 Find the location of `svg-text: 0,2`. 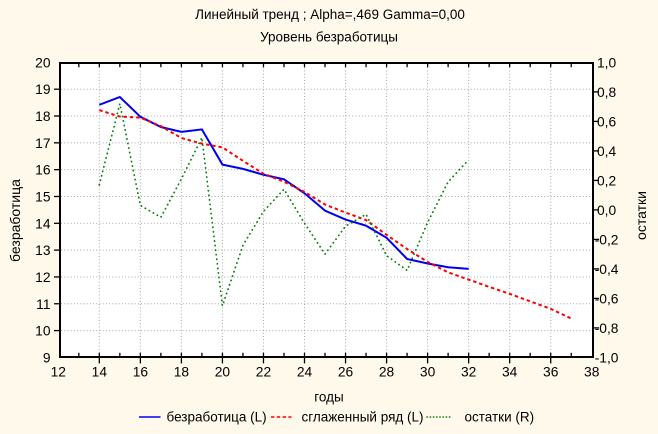

svg-text: 0,2 is located at coordinates (606, 180).